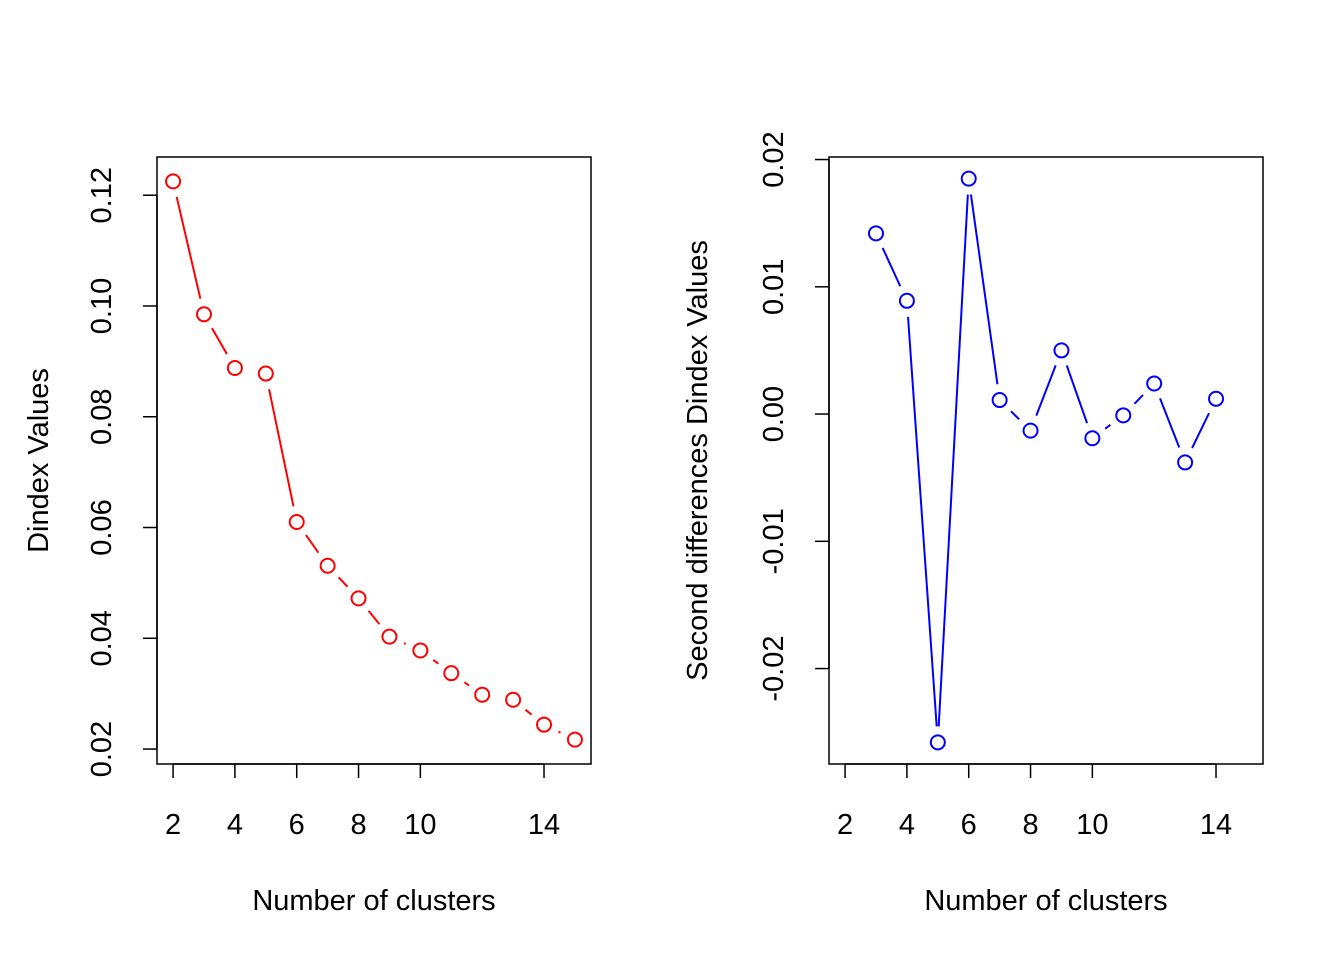 This screenshot has height=960, width=1344. What do you see at coordinates (698, 460) in the screenshot?
I see `y-axis-title: Second differences Dindex Values` at bounding box center [698, 460].